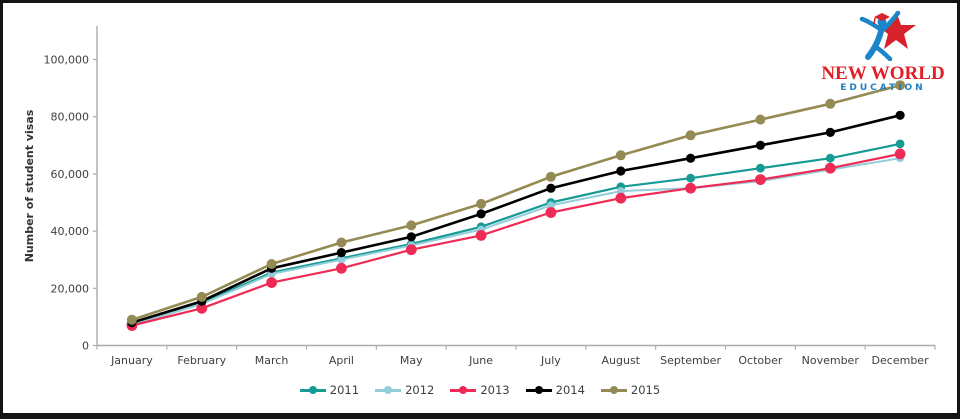  I want to click on star-icon, so click(896, 30).